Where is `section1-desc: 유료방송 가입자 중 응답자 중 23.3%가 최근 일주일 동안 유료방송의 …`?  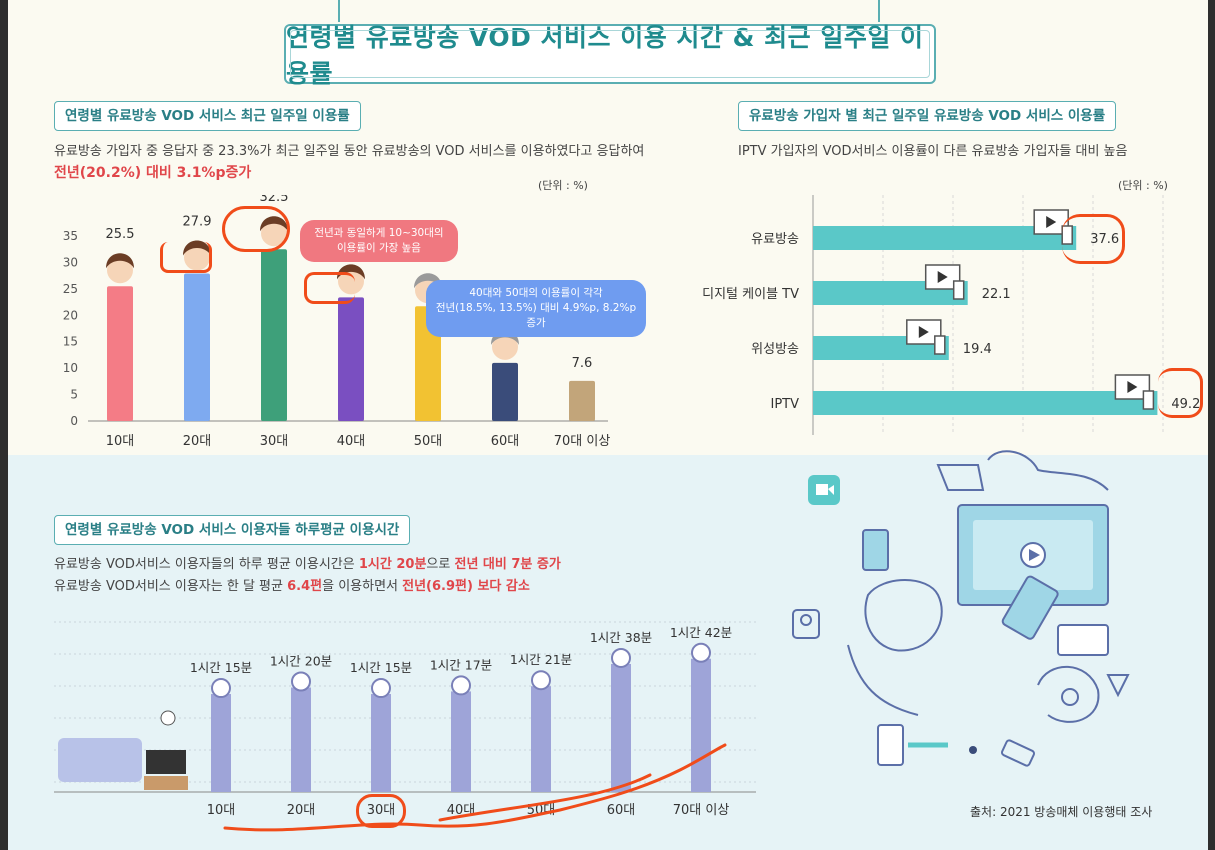 section1-desc: 유료방송 가입자 중 응답자 중 23.3%가 최근 일주일 동안 유료방송의 … is located at coordinates (349, 151).